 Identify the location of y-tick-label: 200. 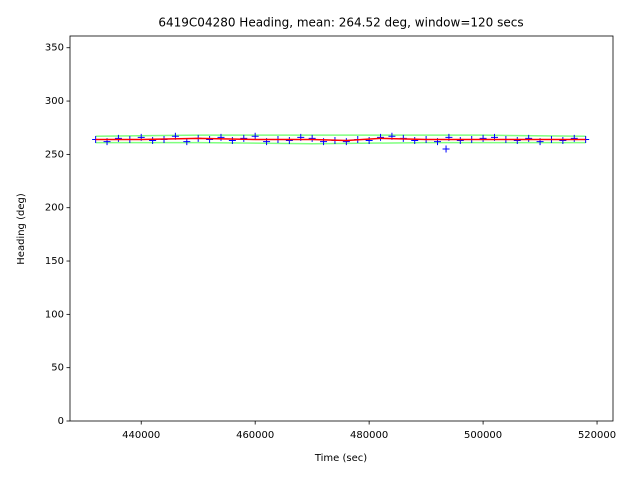
(54, 208).